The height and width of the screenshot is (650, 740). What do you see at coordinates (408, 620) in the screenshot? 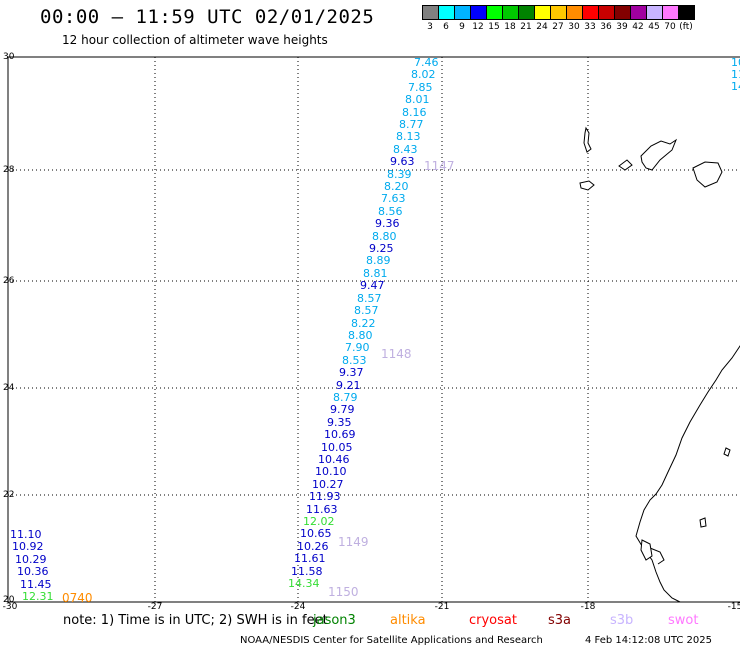
I see `satellite-altika: altika` at bounding box center [408, 620].